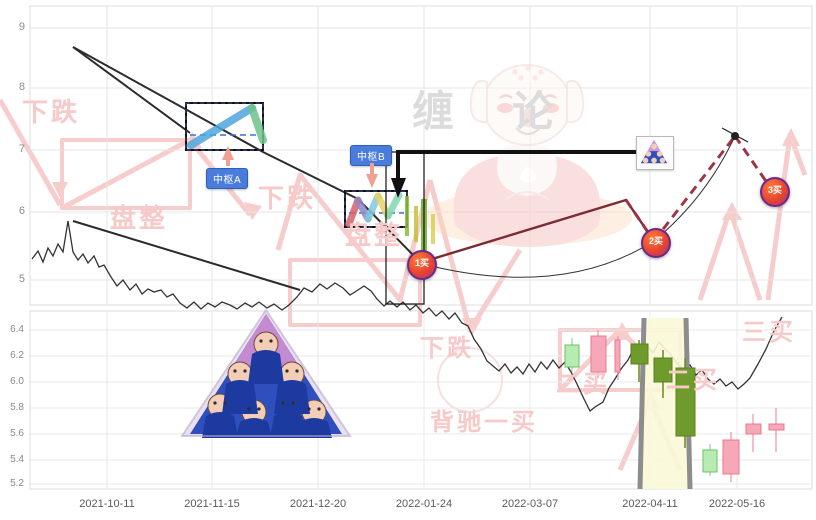 The image size is (816, 520). I want to click on rising-channel, so click(536, 231).